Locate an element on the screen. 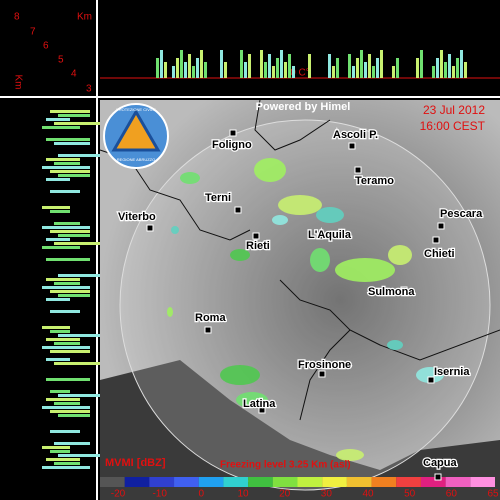 Image resolution: width=500 pixels, height=500 pixels. city-label: Viterbo is located at coordinates (137, 217).